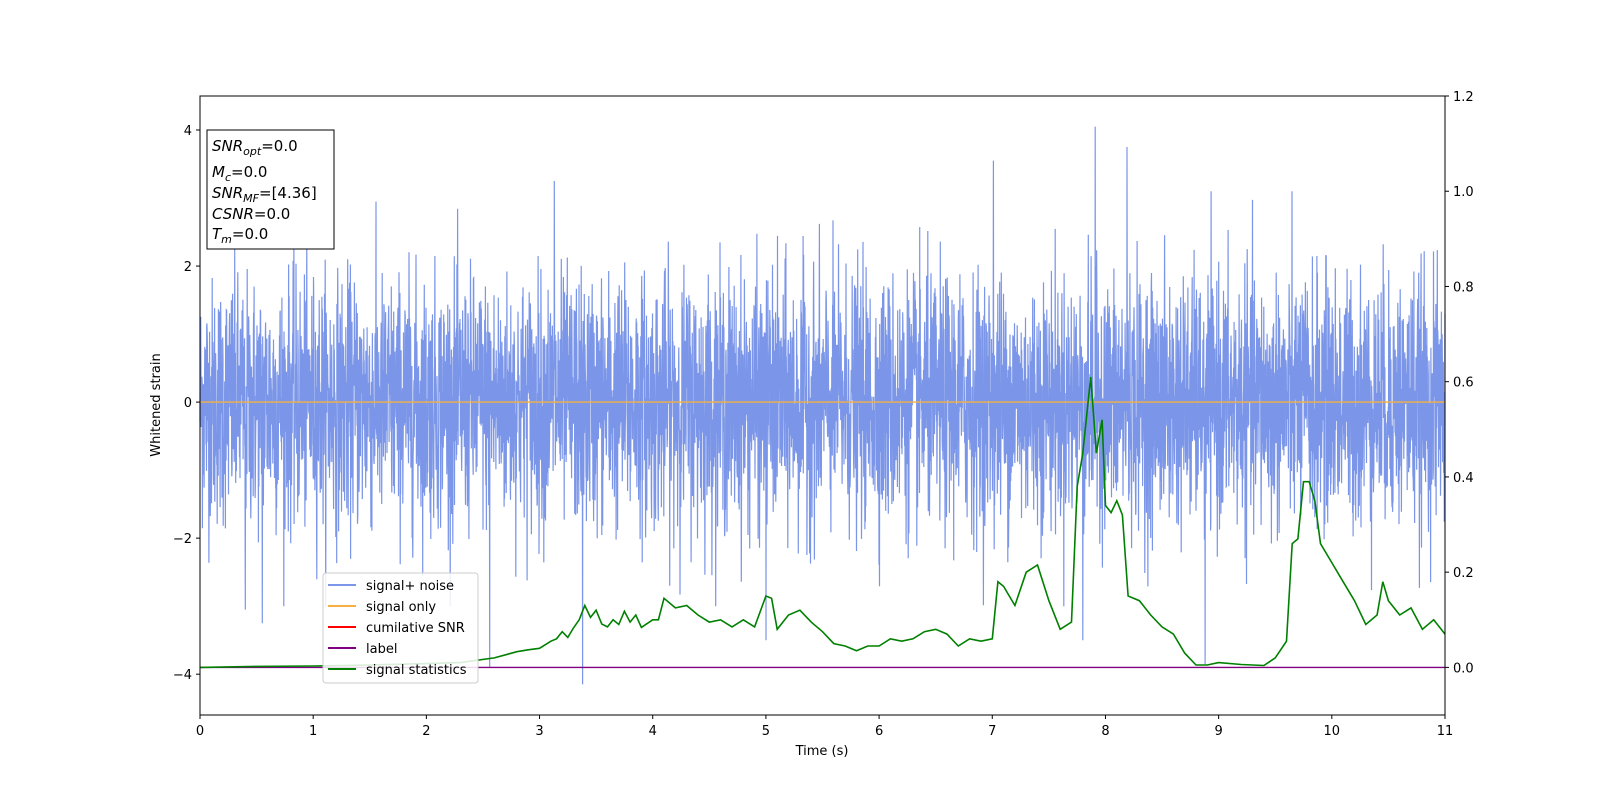 This screenshot has width=1600, height=800. Describe the element at coordinates (251, 214) in the screenshot. I see `annotation-csnr: CSNR=0.0` at that location.